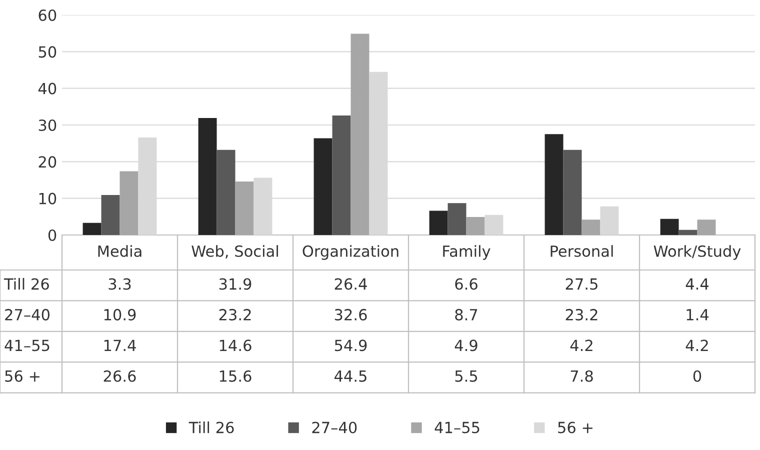  What do you see at coordinates (120, 314) in the screenshot?
I see `data-label: 10.9` at bounding box center [120, 314].